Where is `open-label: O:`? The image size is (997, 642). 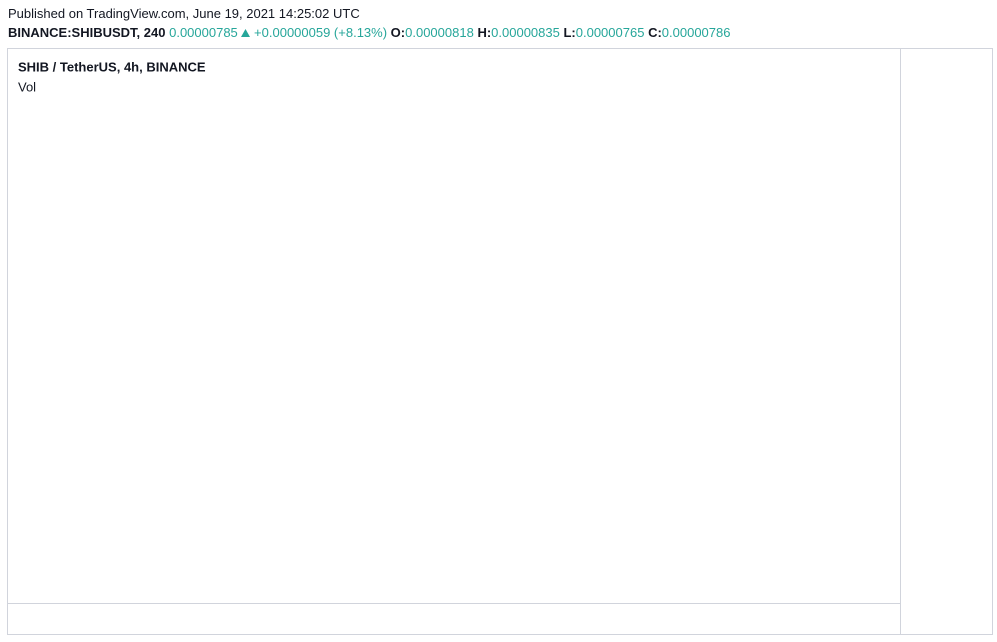 open-label: O: is located at coordinates (398, 32).